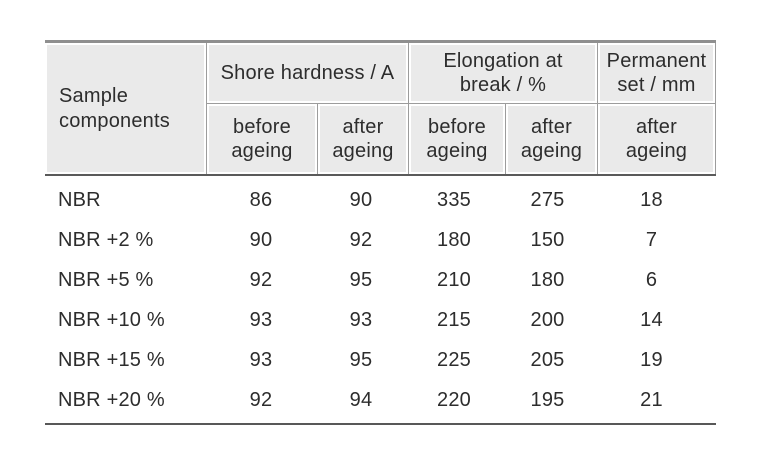 The width and height of the screenshot is (770, 460). Describe the element at coordinates (363, 139) in the screenshot. I see `subheader-shore-after-ageing: after ageing` at that location.